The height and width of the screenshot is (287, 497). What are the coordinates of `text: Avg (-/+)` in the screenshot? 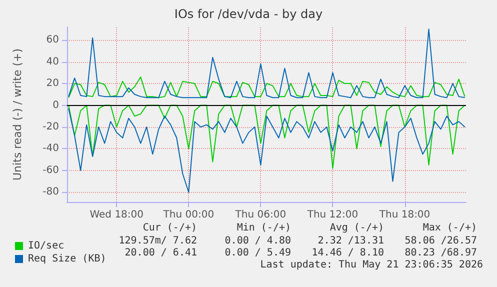 It's located at (357, 228).